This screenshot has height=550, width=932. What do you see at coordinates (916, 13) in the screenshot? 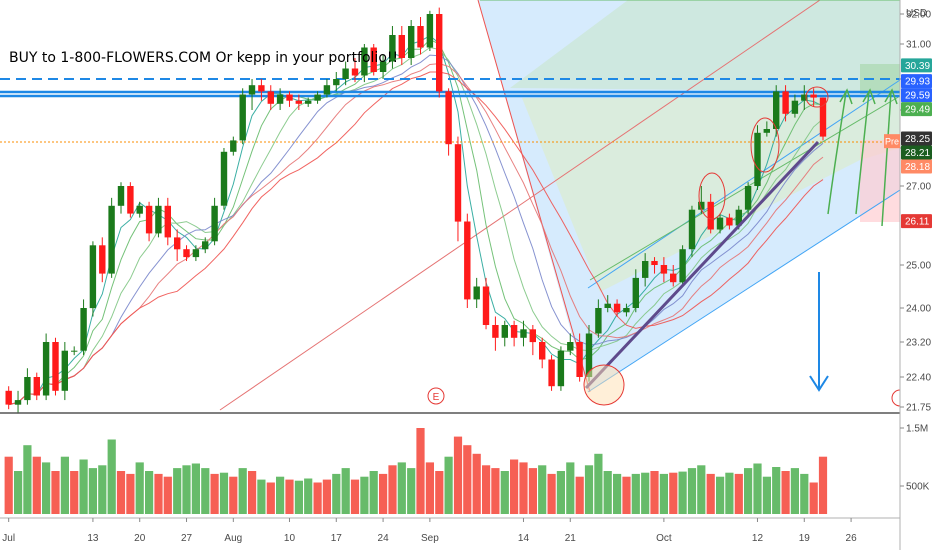
I see `currency-label: USD` at bounding box center [916, 13].